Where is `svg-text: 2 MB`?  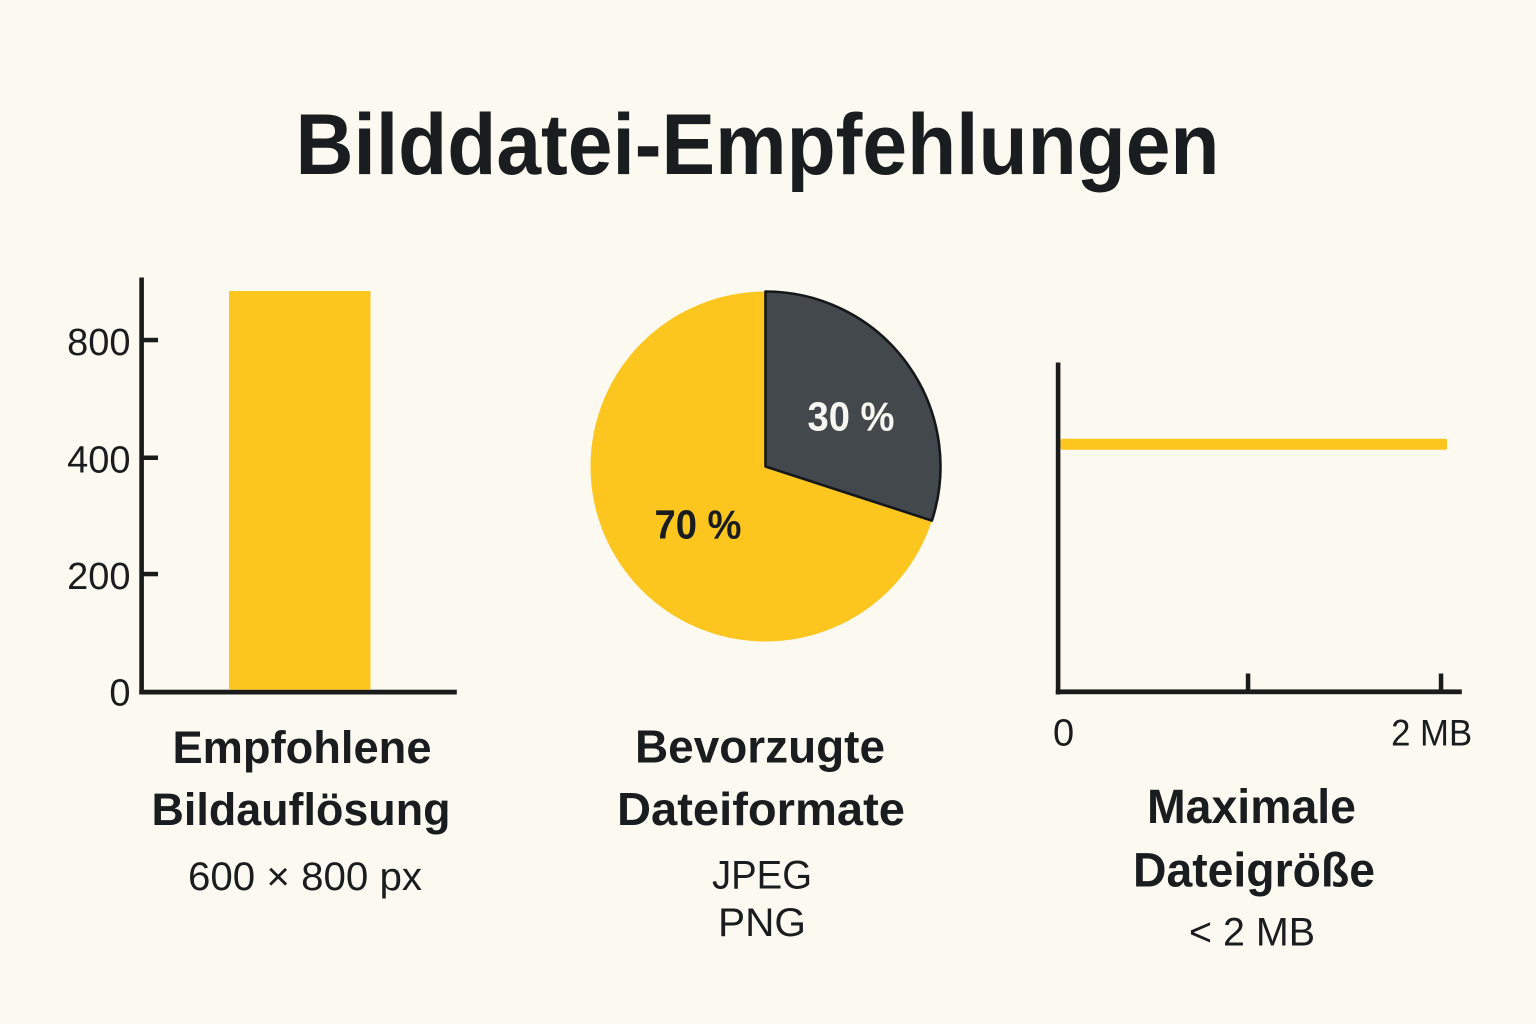 svg-text: 2 MB is located at coordinates (1431, 733).